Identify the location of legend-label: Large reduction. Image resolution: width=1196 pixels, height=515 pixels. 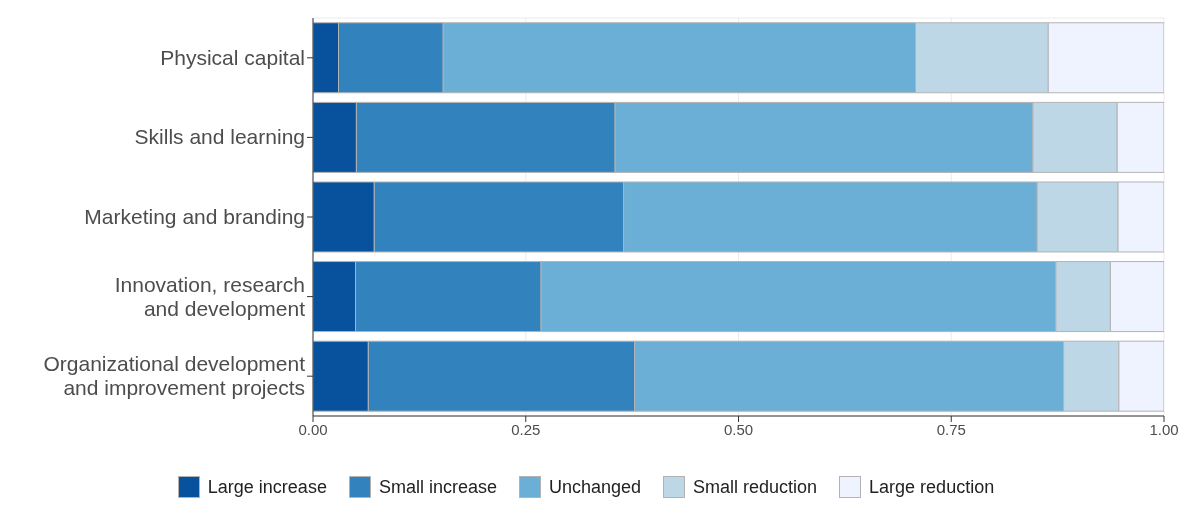
(932, 487).